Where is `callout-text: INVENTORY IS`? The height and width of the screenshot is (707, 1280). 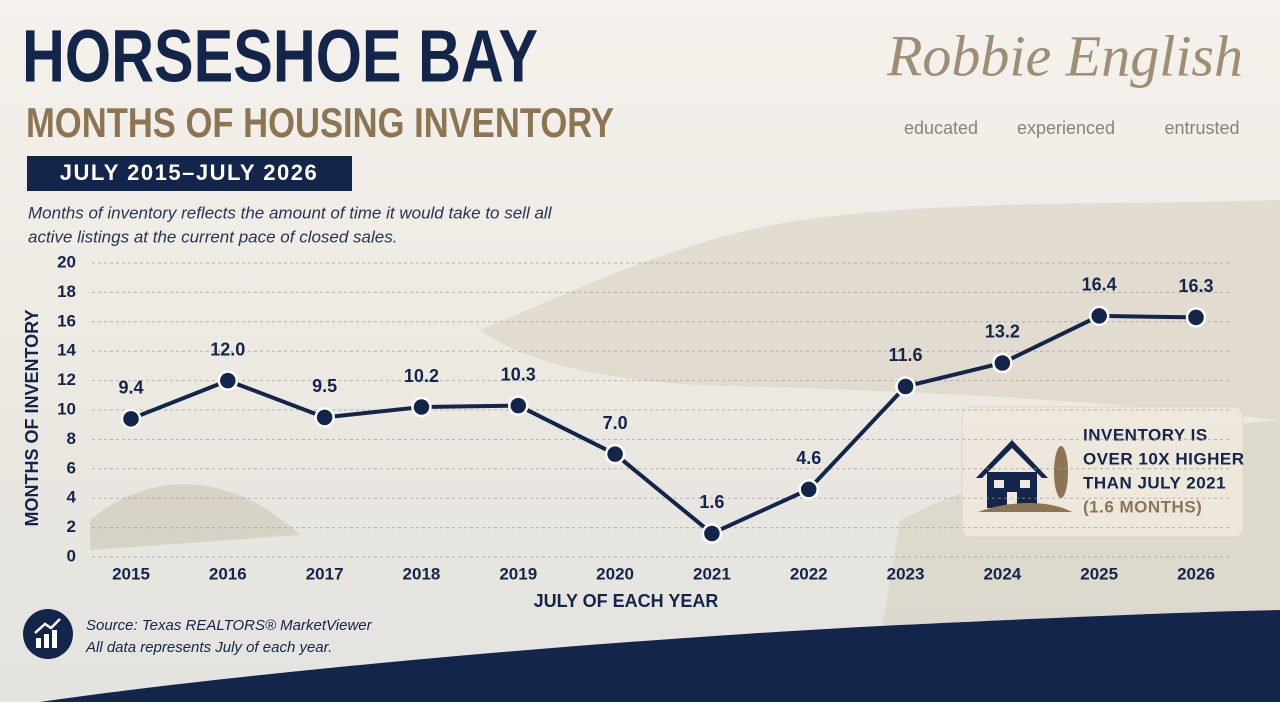
callout-text: INVENTORY IS is located at coordinates (1145, 434).